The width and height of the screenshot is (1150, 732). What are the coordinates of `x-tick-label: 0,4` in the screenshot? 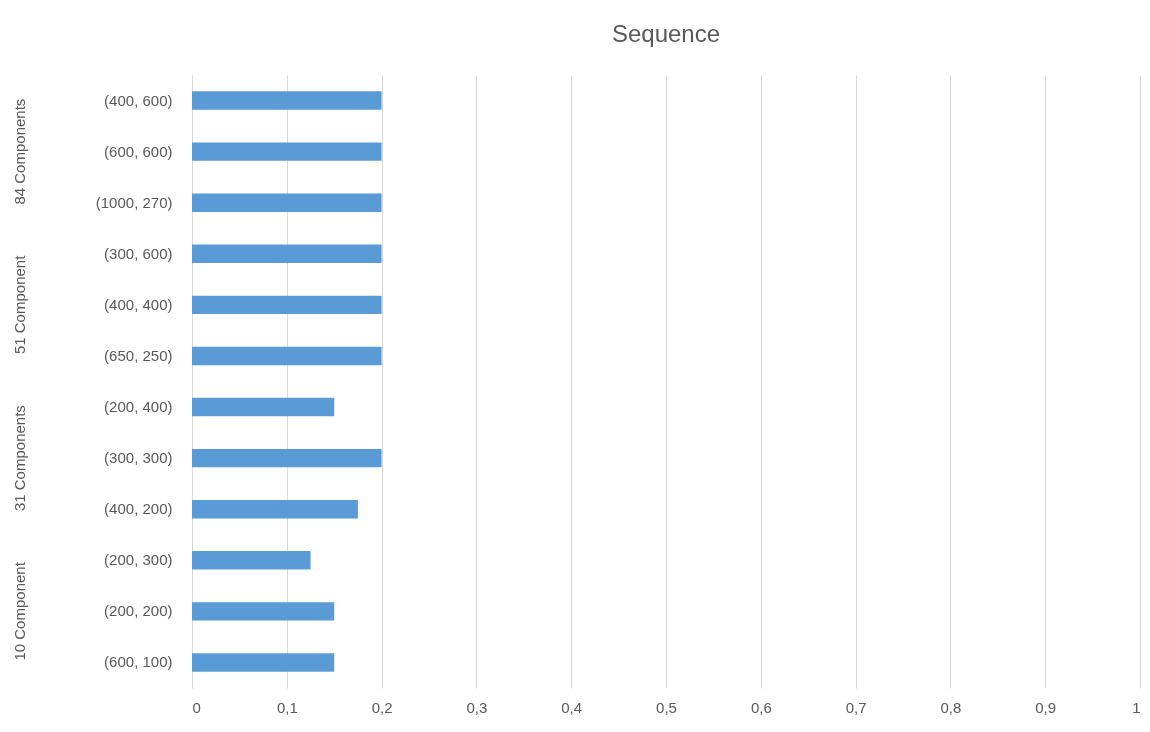 It's located at (572, 707).